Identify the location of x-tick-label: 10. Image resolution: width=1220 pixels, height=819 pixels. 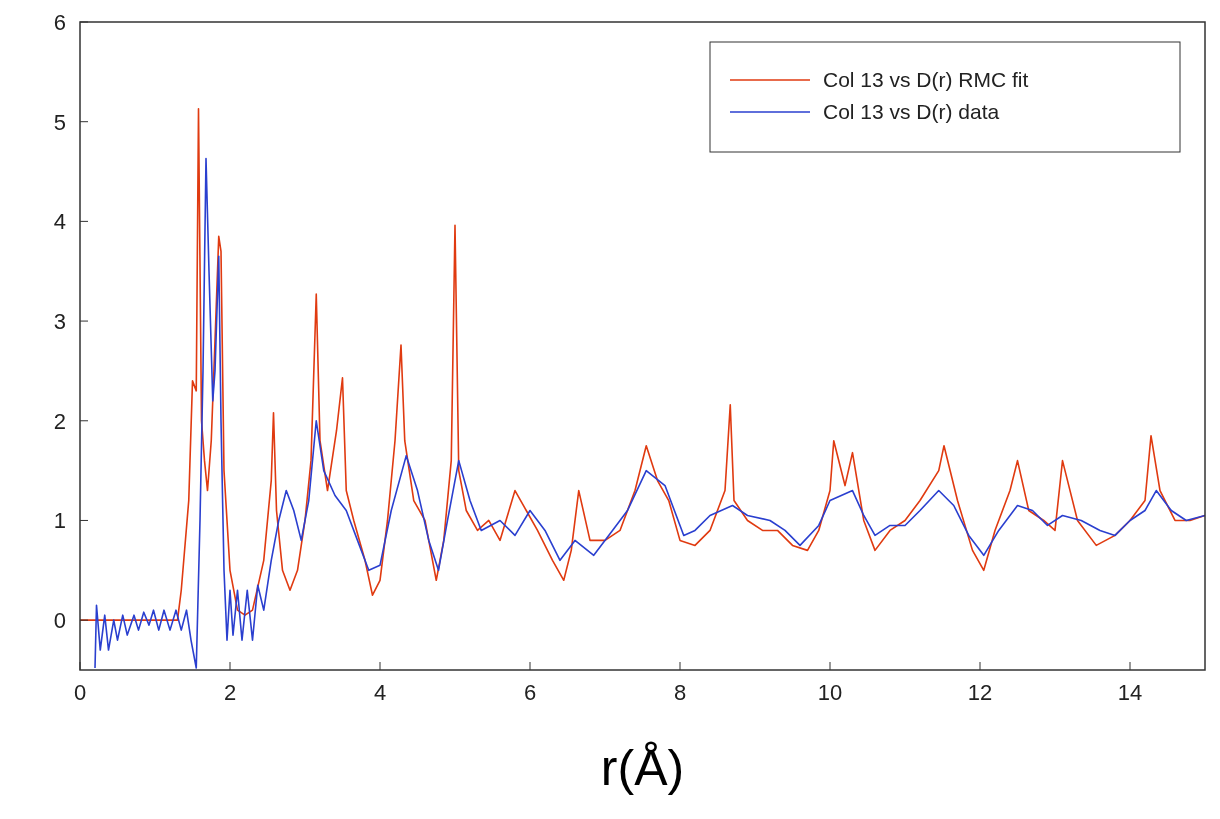
(830, 692).